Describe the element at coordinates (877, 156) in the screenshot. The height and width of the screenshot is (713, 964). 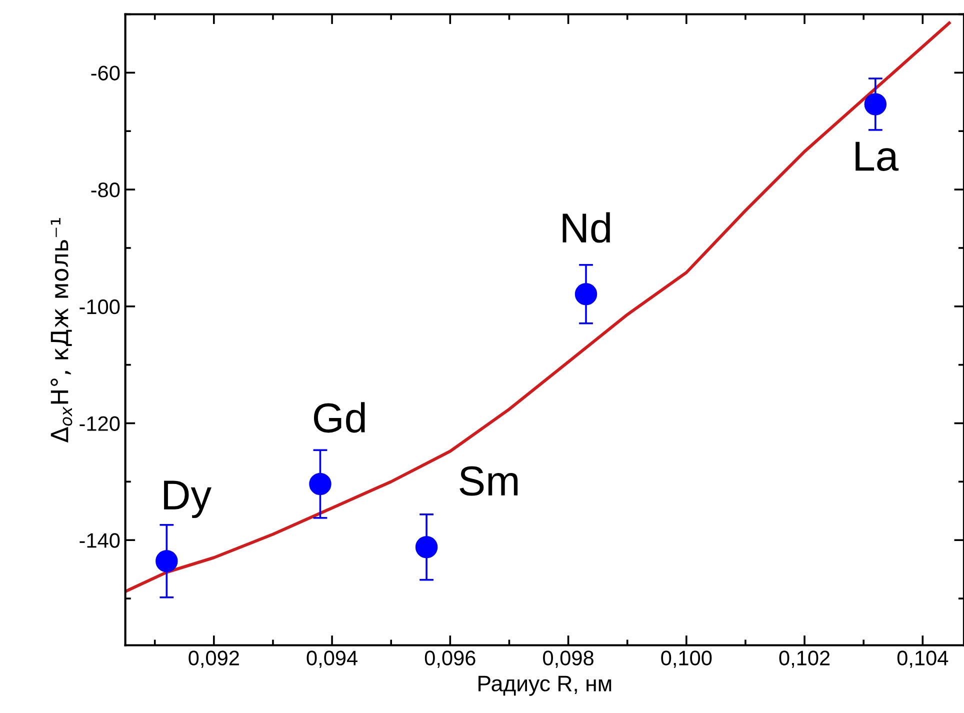
I see `annotation: La` at that location.